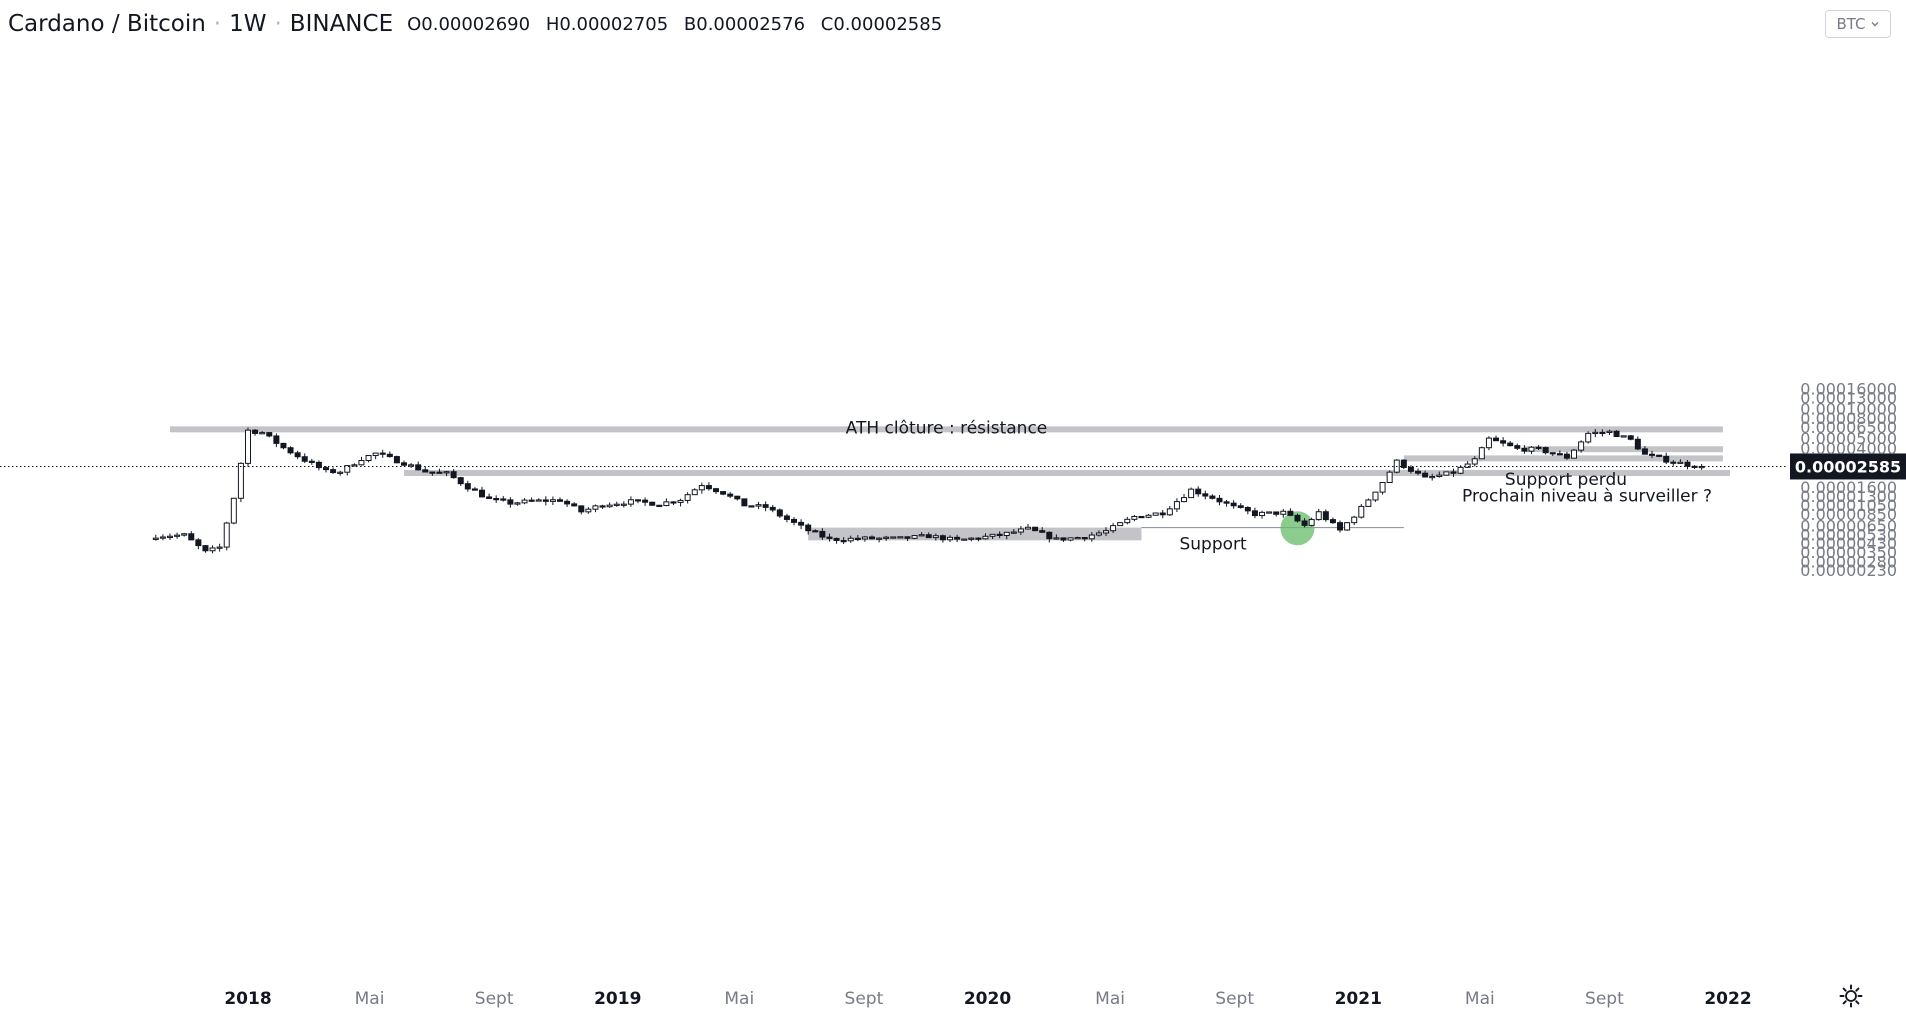 The width and height of the screenshot is (1906, 1017). I want to click on y-axis-tick-label: 0.00000850, so click(1848, 514).